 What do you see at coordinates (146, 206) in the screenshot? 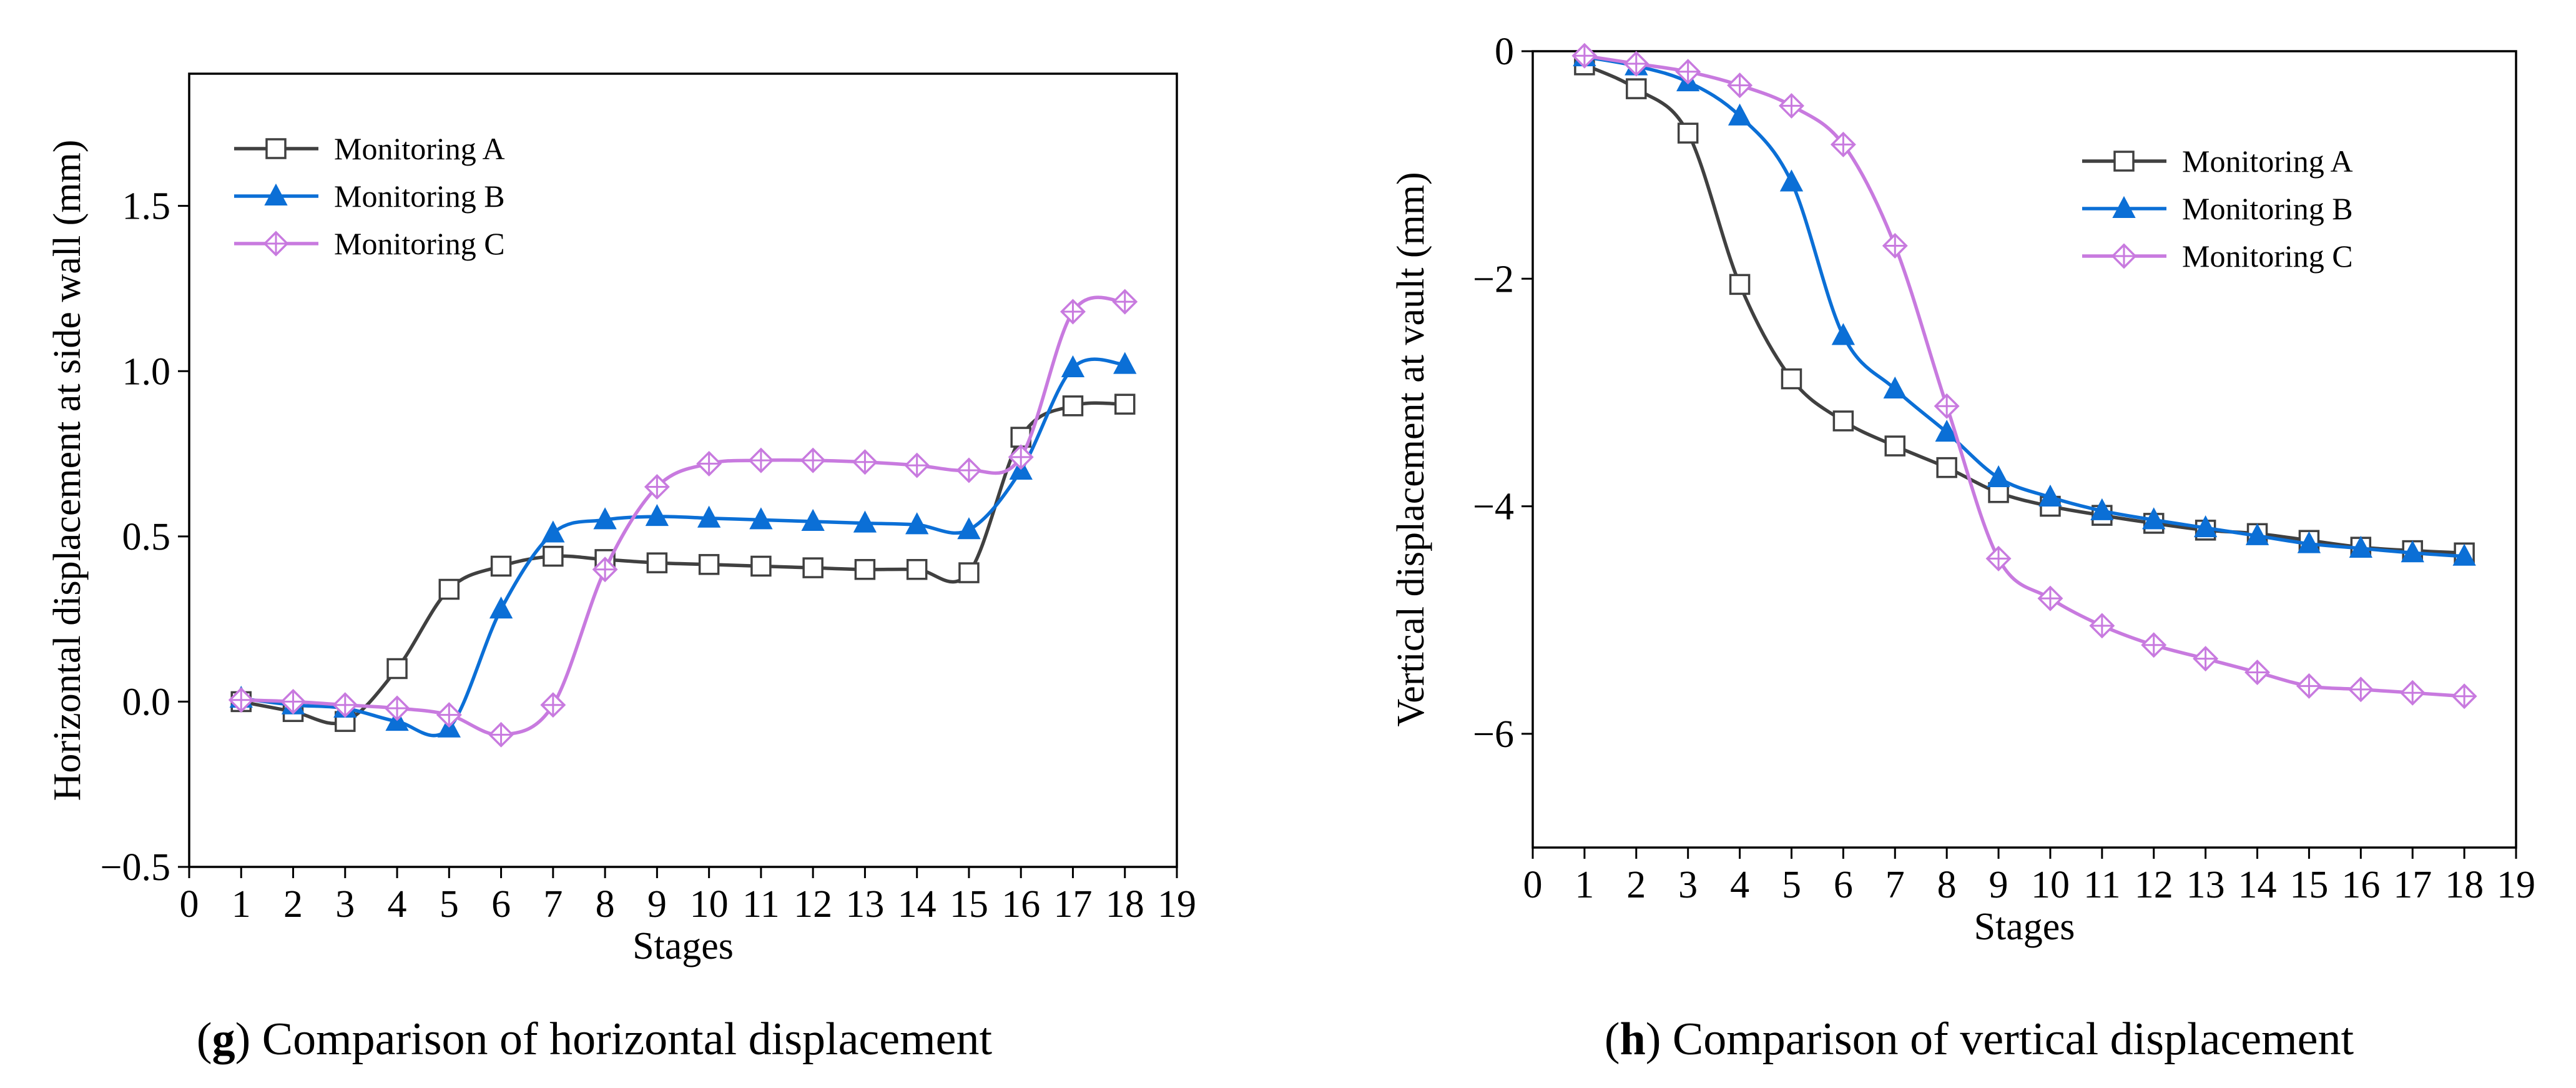
I see `y-tick-label: 1.5` at bounding box center [146, 206].